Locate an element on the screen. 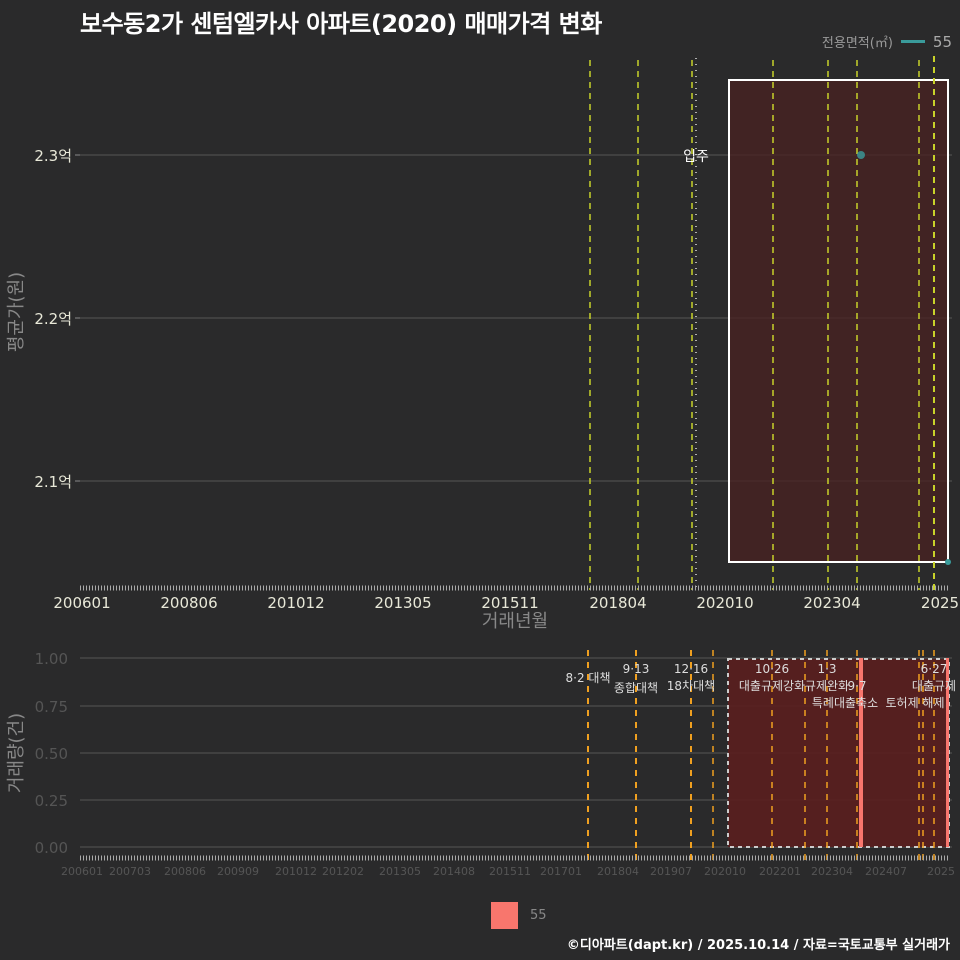 The height and width of the screenshot is (960, 960). y-tick-label: 0.50 is located at coordinates (51, 754).